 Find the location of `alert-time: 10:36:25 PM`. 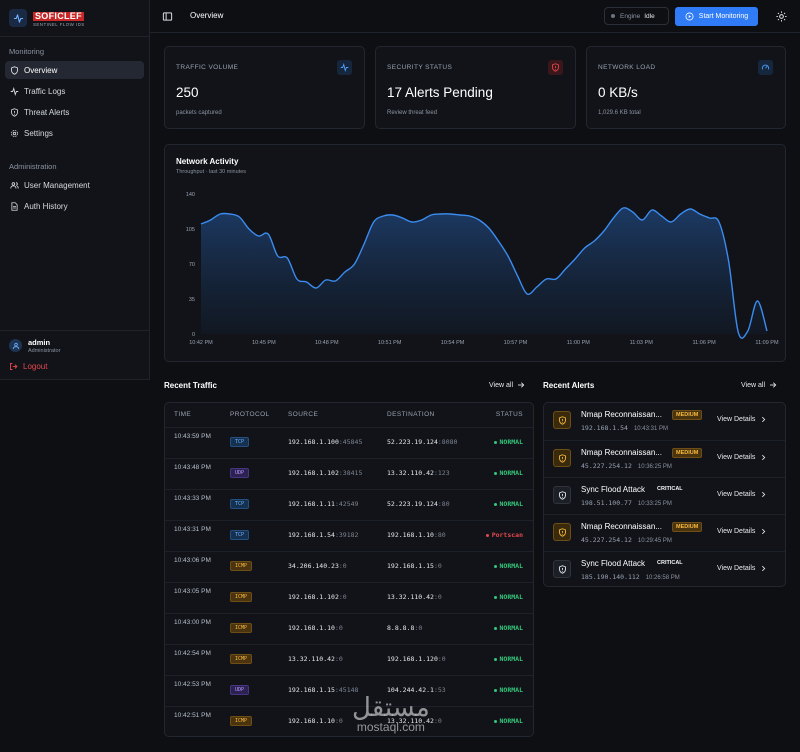

alert-time: 10:36:25 PM is located at coordinates (654, 467).